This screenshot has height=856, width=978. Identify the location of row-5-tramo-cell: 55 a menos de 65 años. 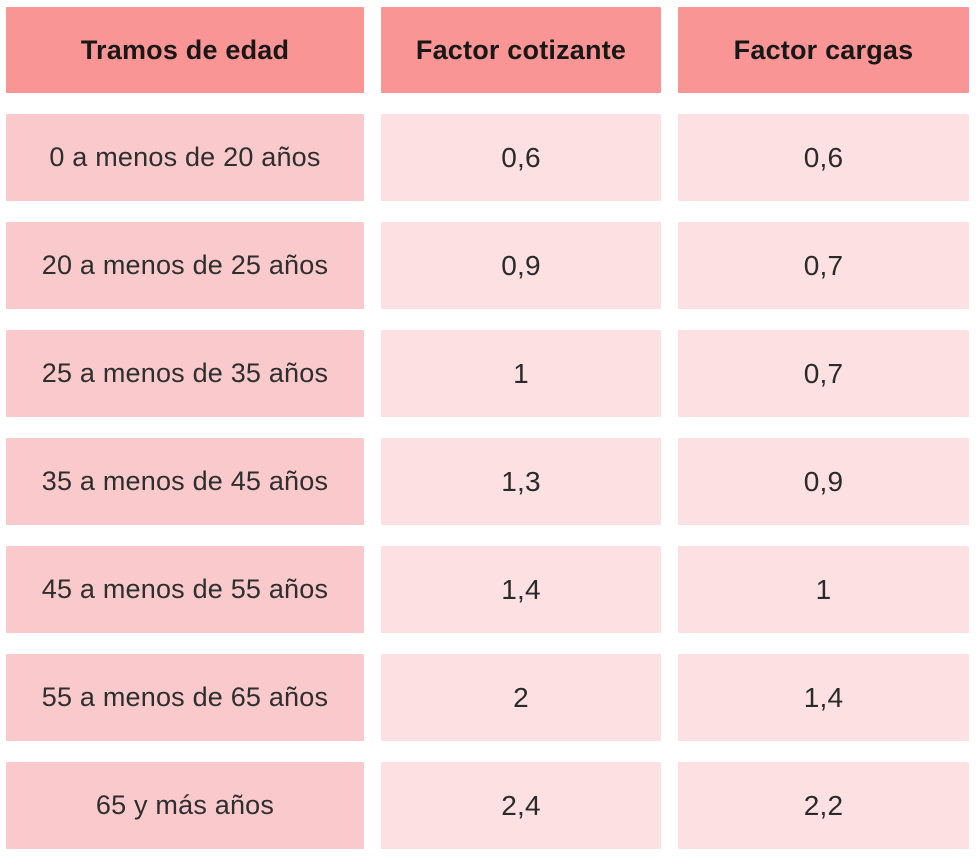
(185, 697).